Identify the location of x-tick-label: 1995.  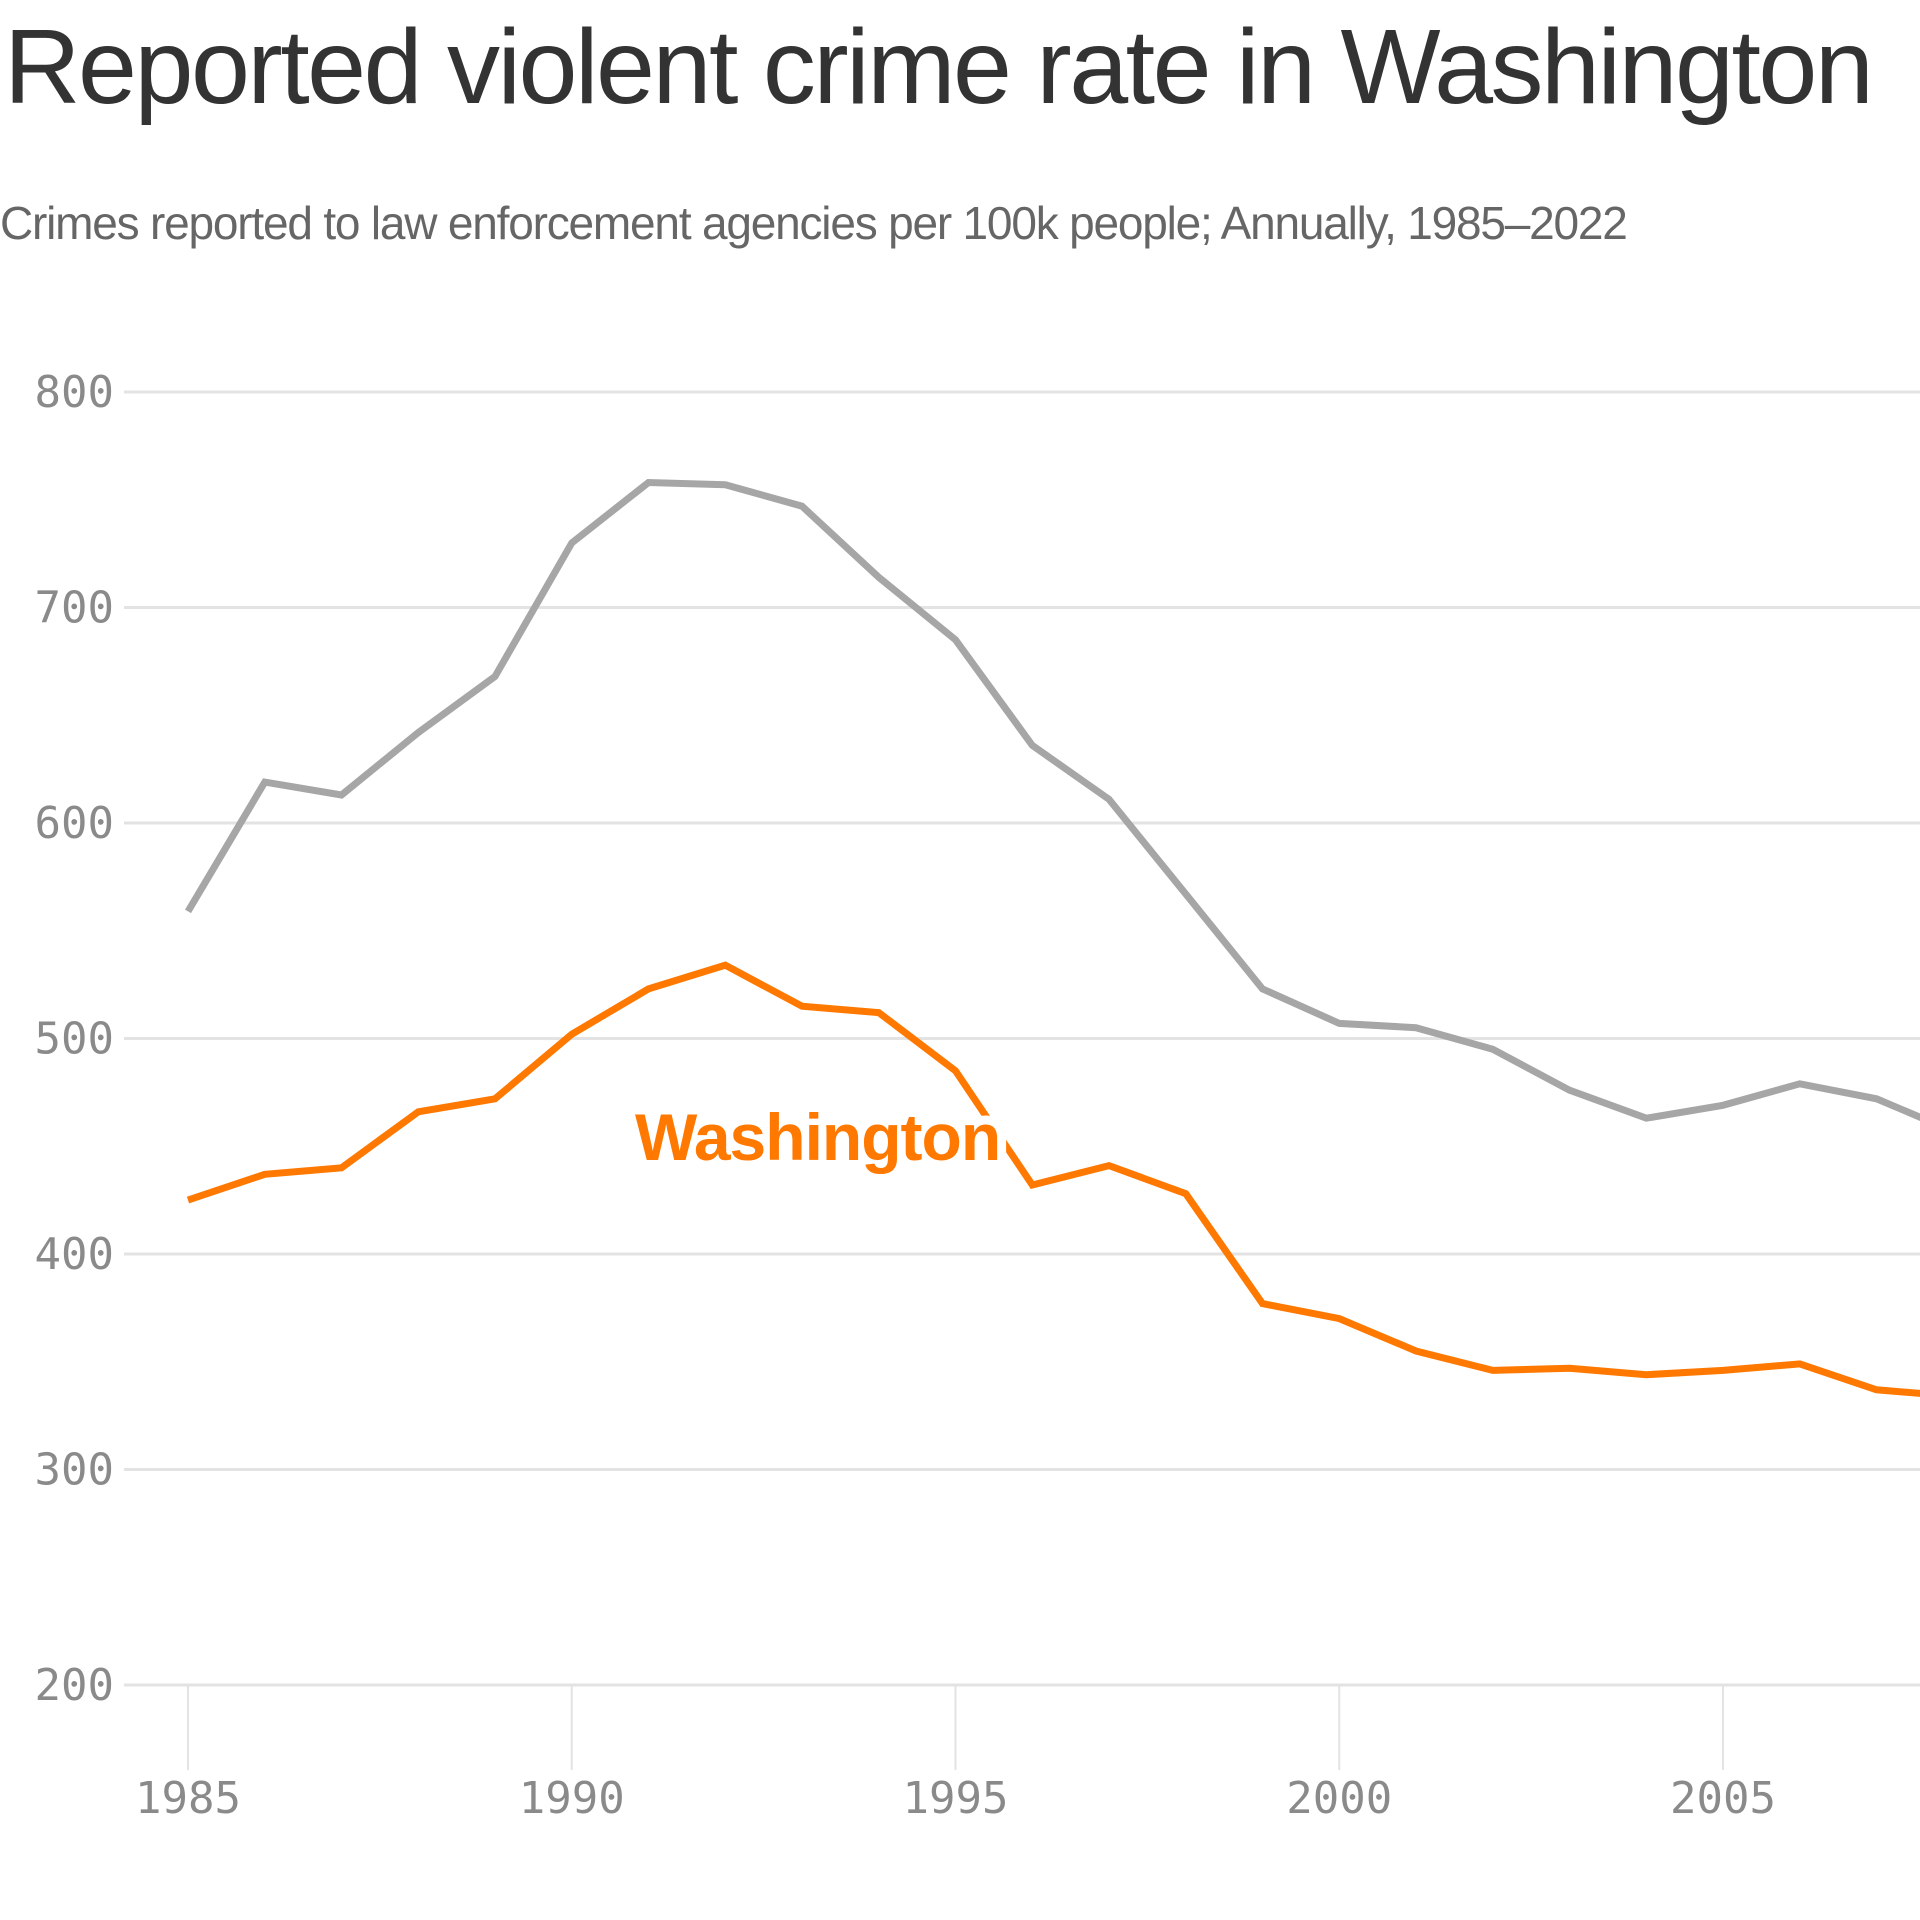
(956, 1798).